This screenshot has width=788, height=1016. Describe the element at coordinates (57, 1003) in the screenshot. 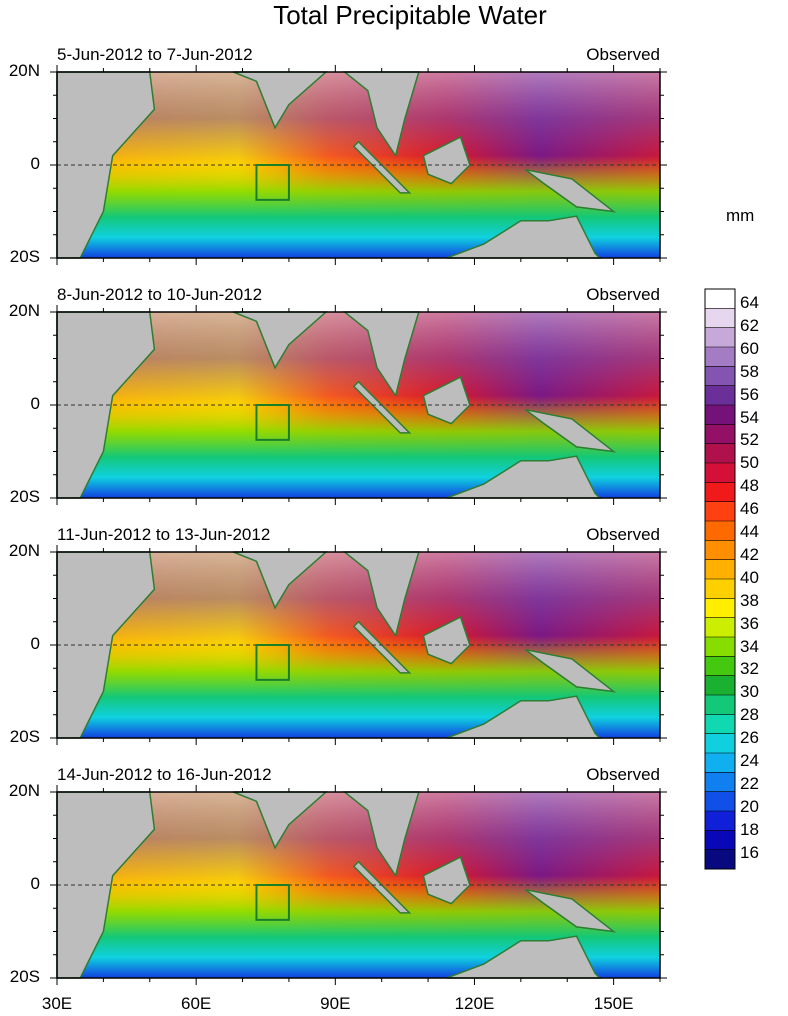

I see `lon-tick-label: 30E` at that location.